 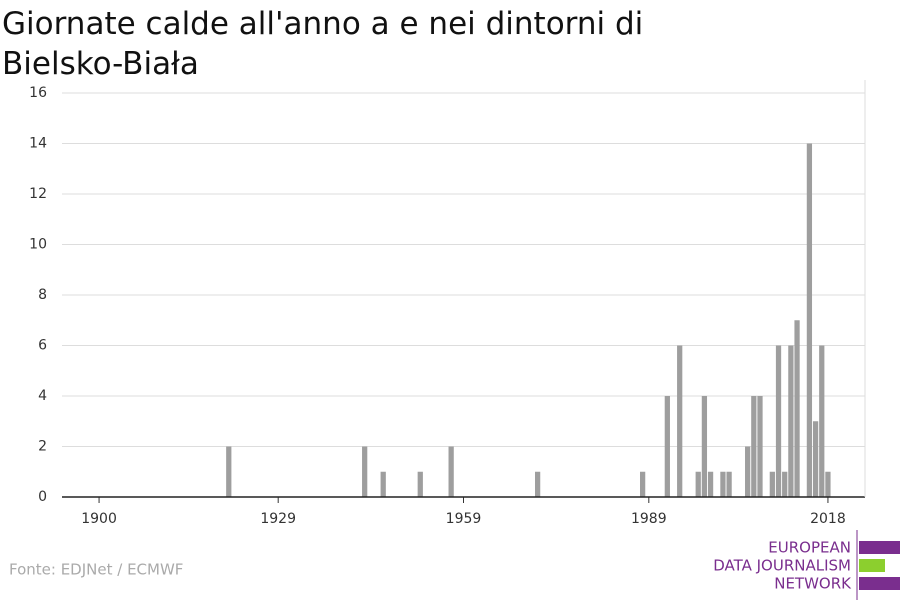 What do you see at coordinates (42, 447) in the screenshot?
I see `y-tick-label: 2` at bounding box center [42, 447].